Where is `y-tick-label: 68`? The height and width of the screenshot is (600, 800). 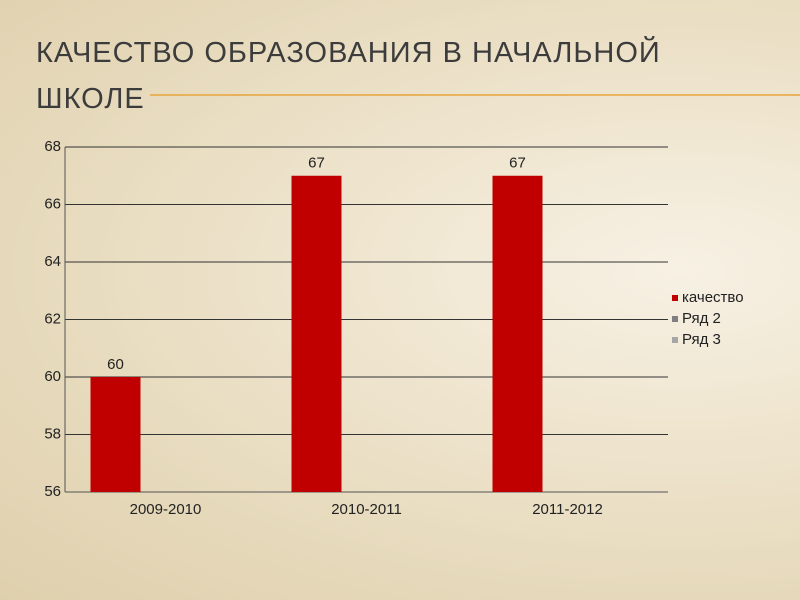
y-tick-label: 68 is located at coordinates (52, 146).